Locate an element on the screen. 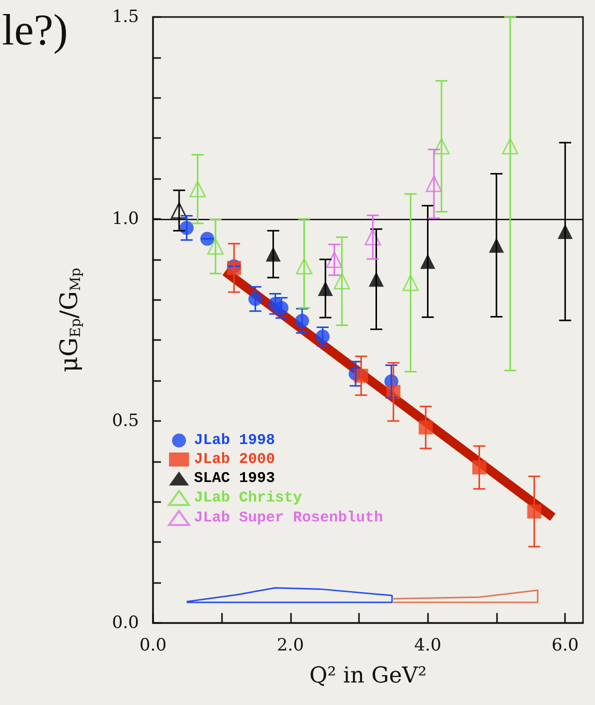 This screenshot has height=705, width=595. x-axis-title: Q² in GeV² is located at coordinates (368, 676).